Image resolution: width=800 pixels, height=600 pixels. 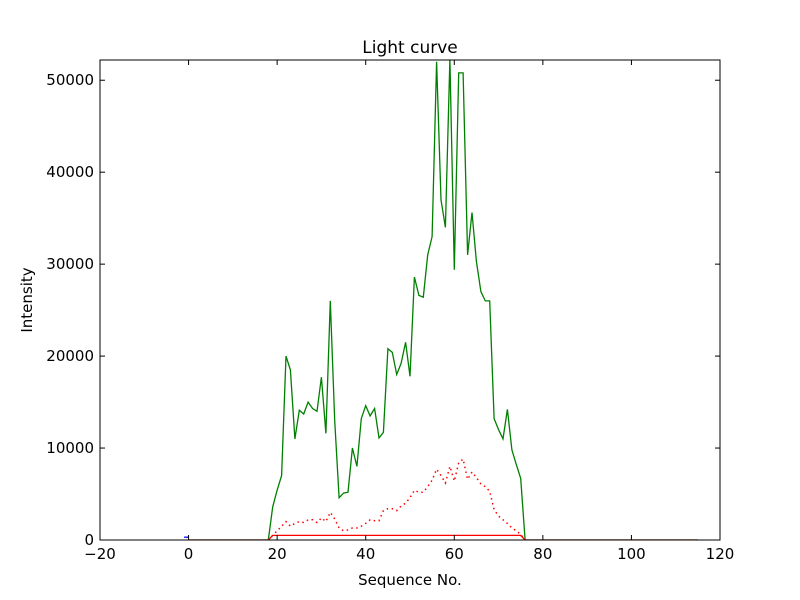 I want to click on y-tick-label: 20000, so click(x=70, y=356).